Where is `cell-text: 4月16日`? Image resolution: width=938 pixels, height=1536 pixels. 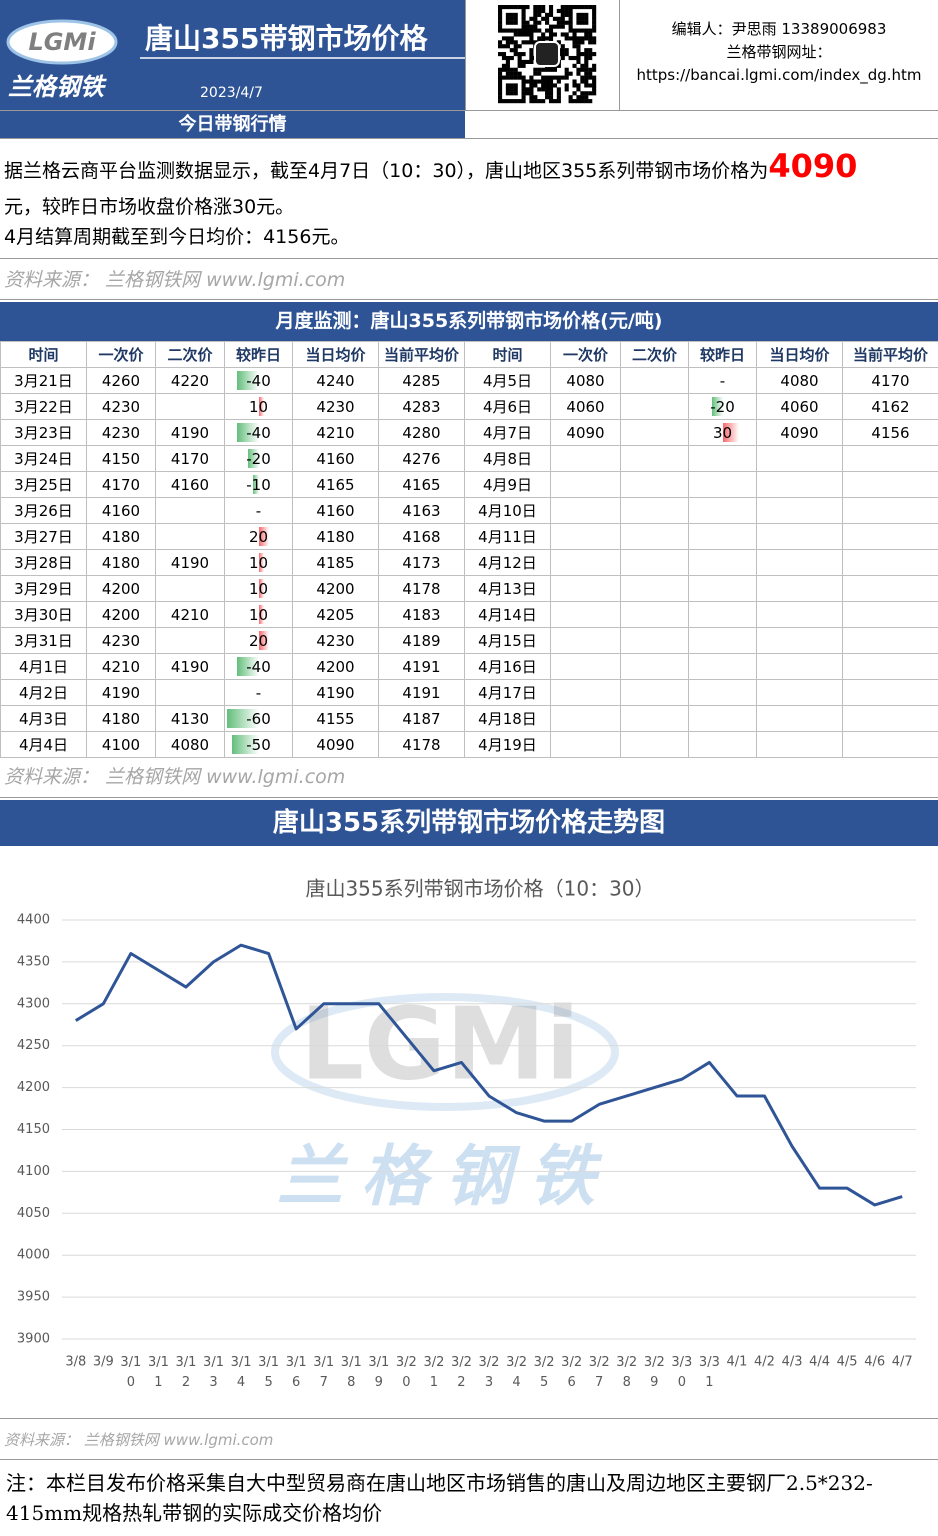
cell-text: 4月16日 is located at coordinates (507, 667).